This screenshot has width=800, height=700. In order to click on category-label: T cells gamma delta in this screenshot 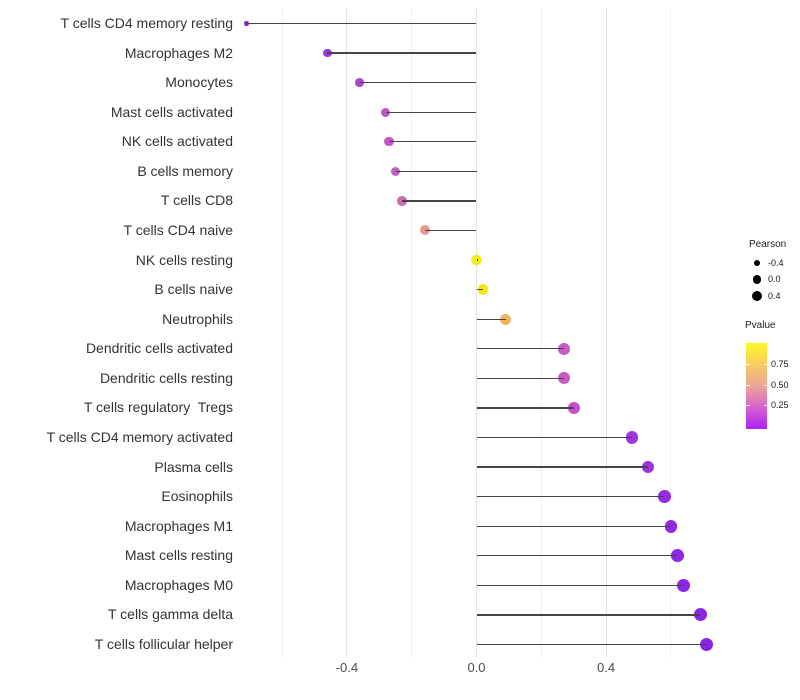, I will do `click(170, 614)`.